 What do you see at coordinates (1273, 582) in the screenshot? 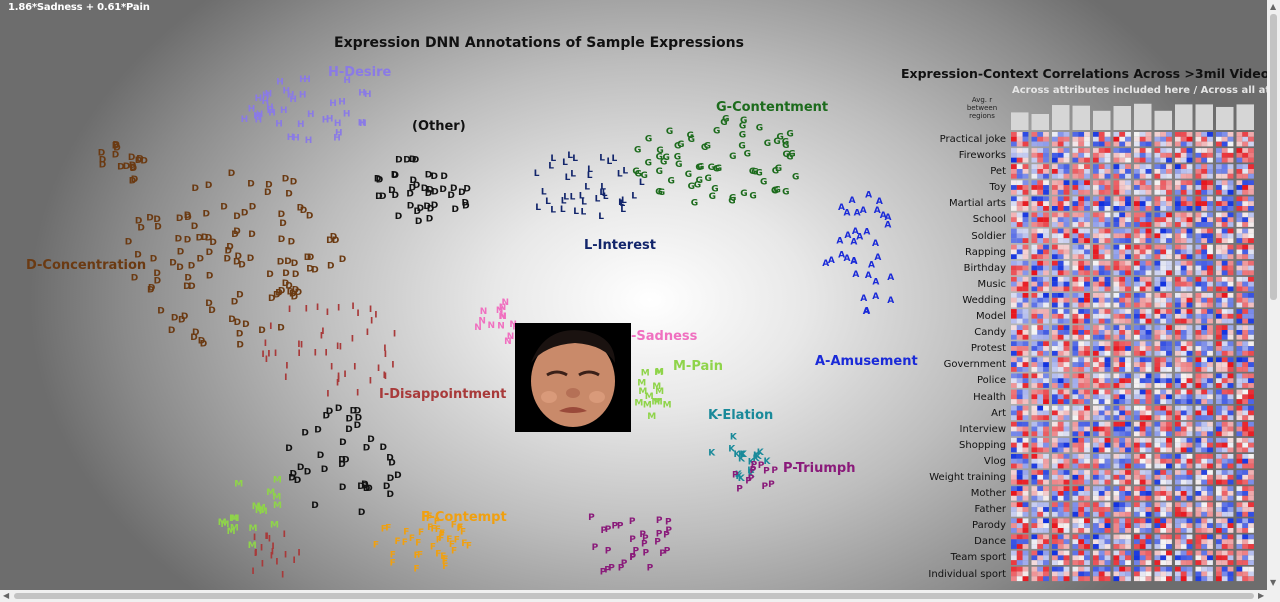
I see `scroll-down-arrow-icon: ▼` at bounding box center [1273, 582].